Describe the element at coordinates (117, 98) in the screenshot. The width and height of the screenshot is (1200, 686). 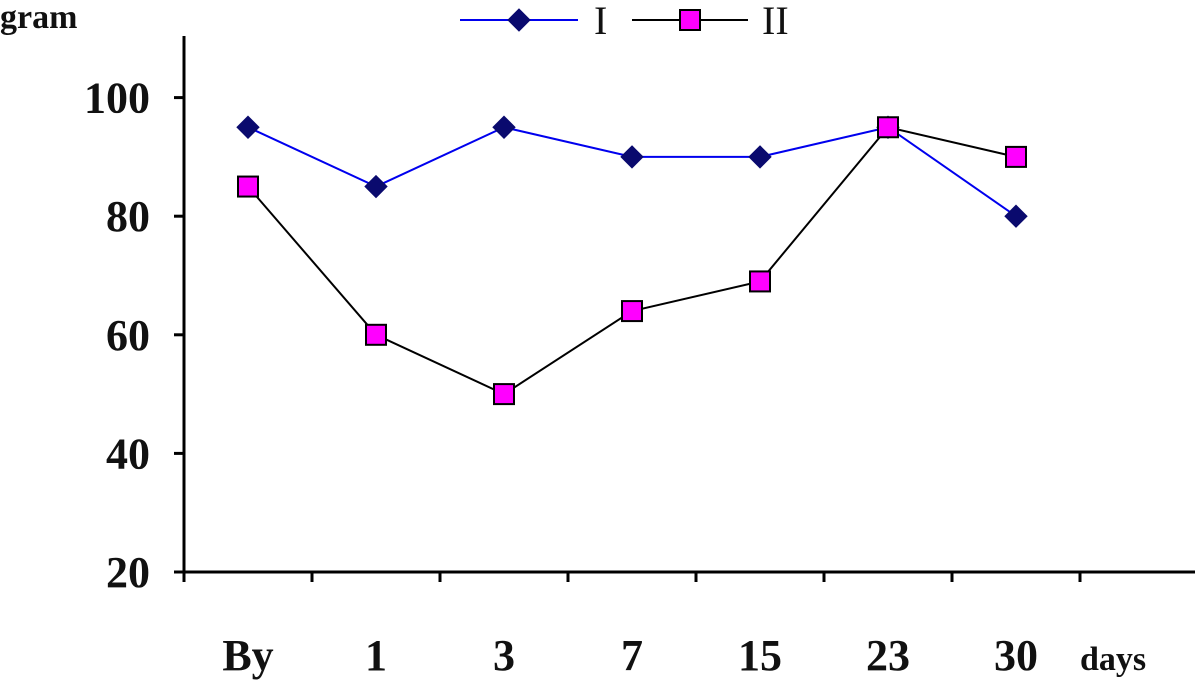
I see `y-tick-label: 100` at that location.